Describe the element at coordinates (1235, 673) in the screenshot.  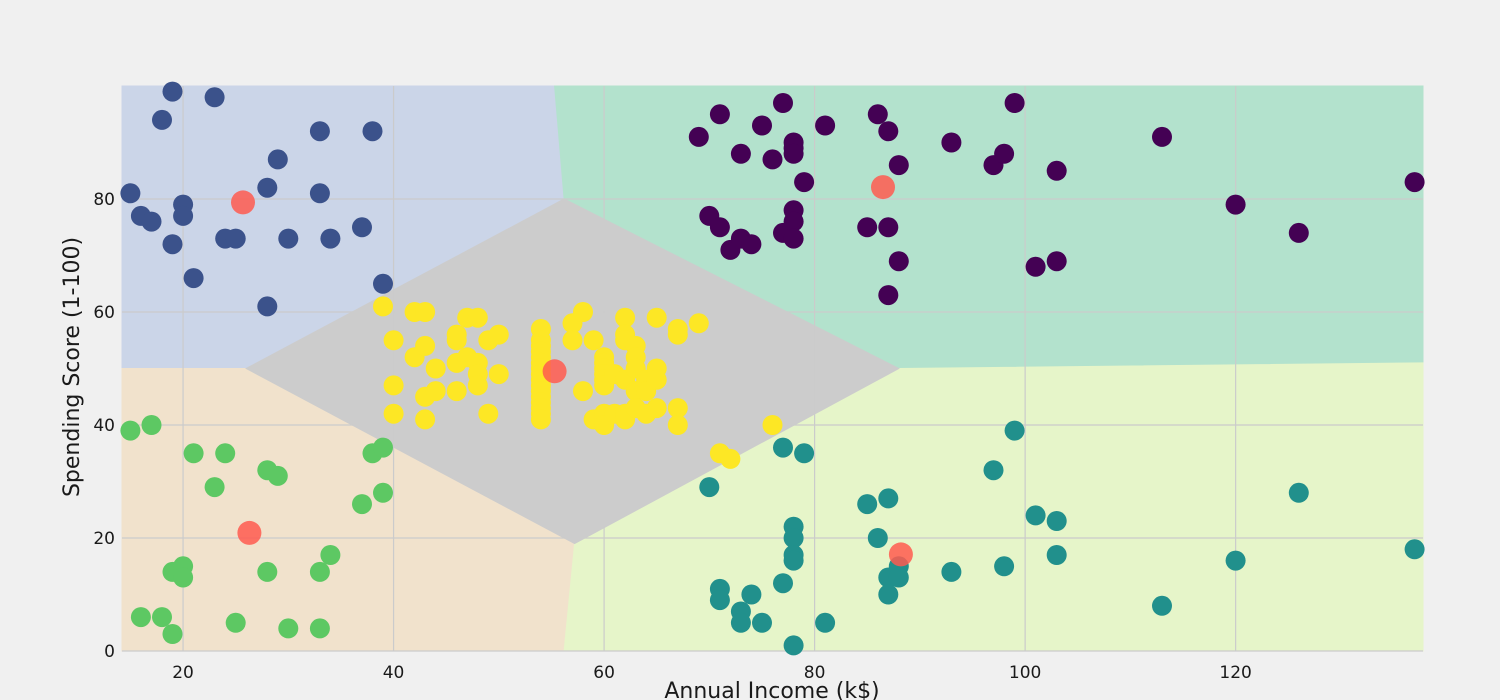
I see `x-tick-label: 120` at that location.